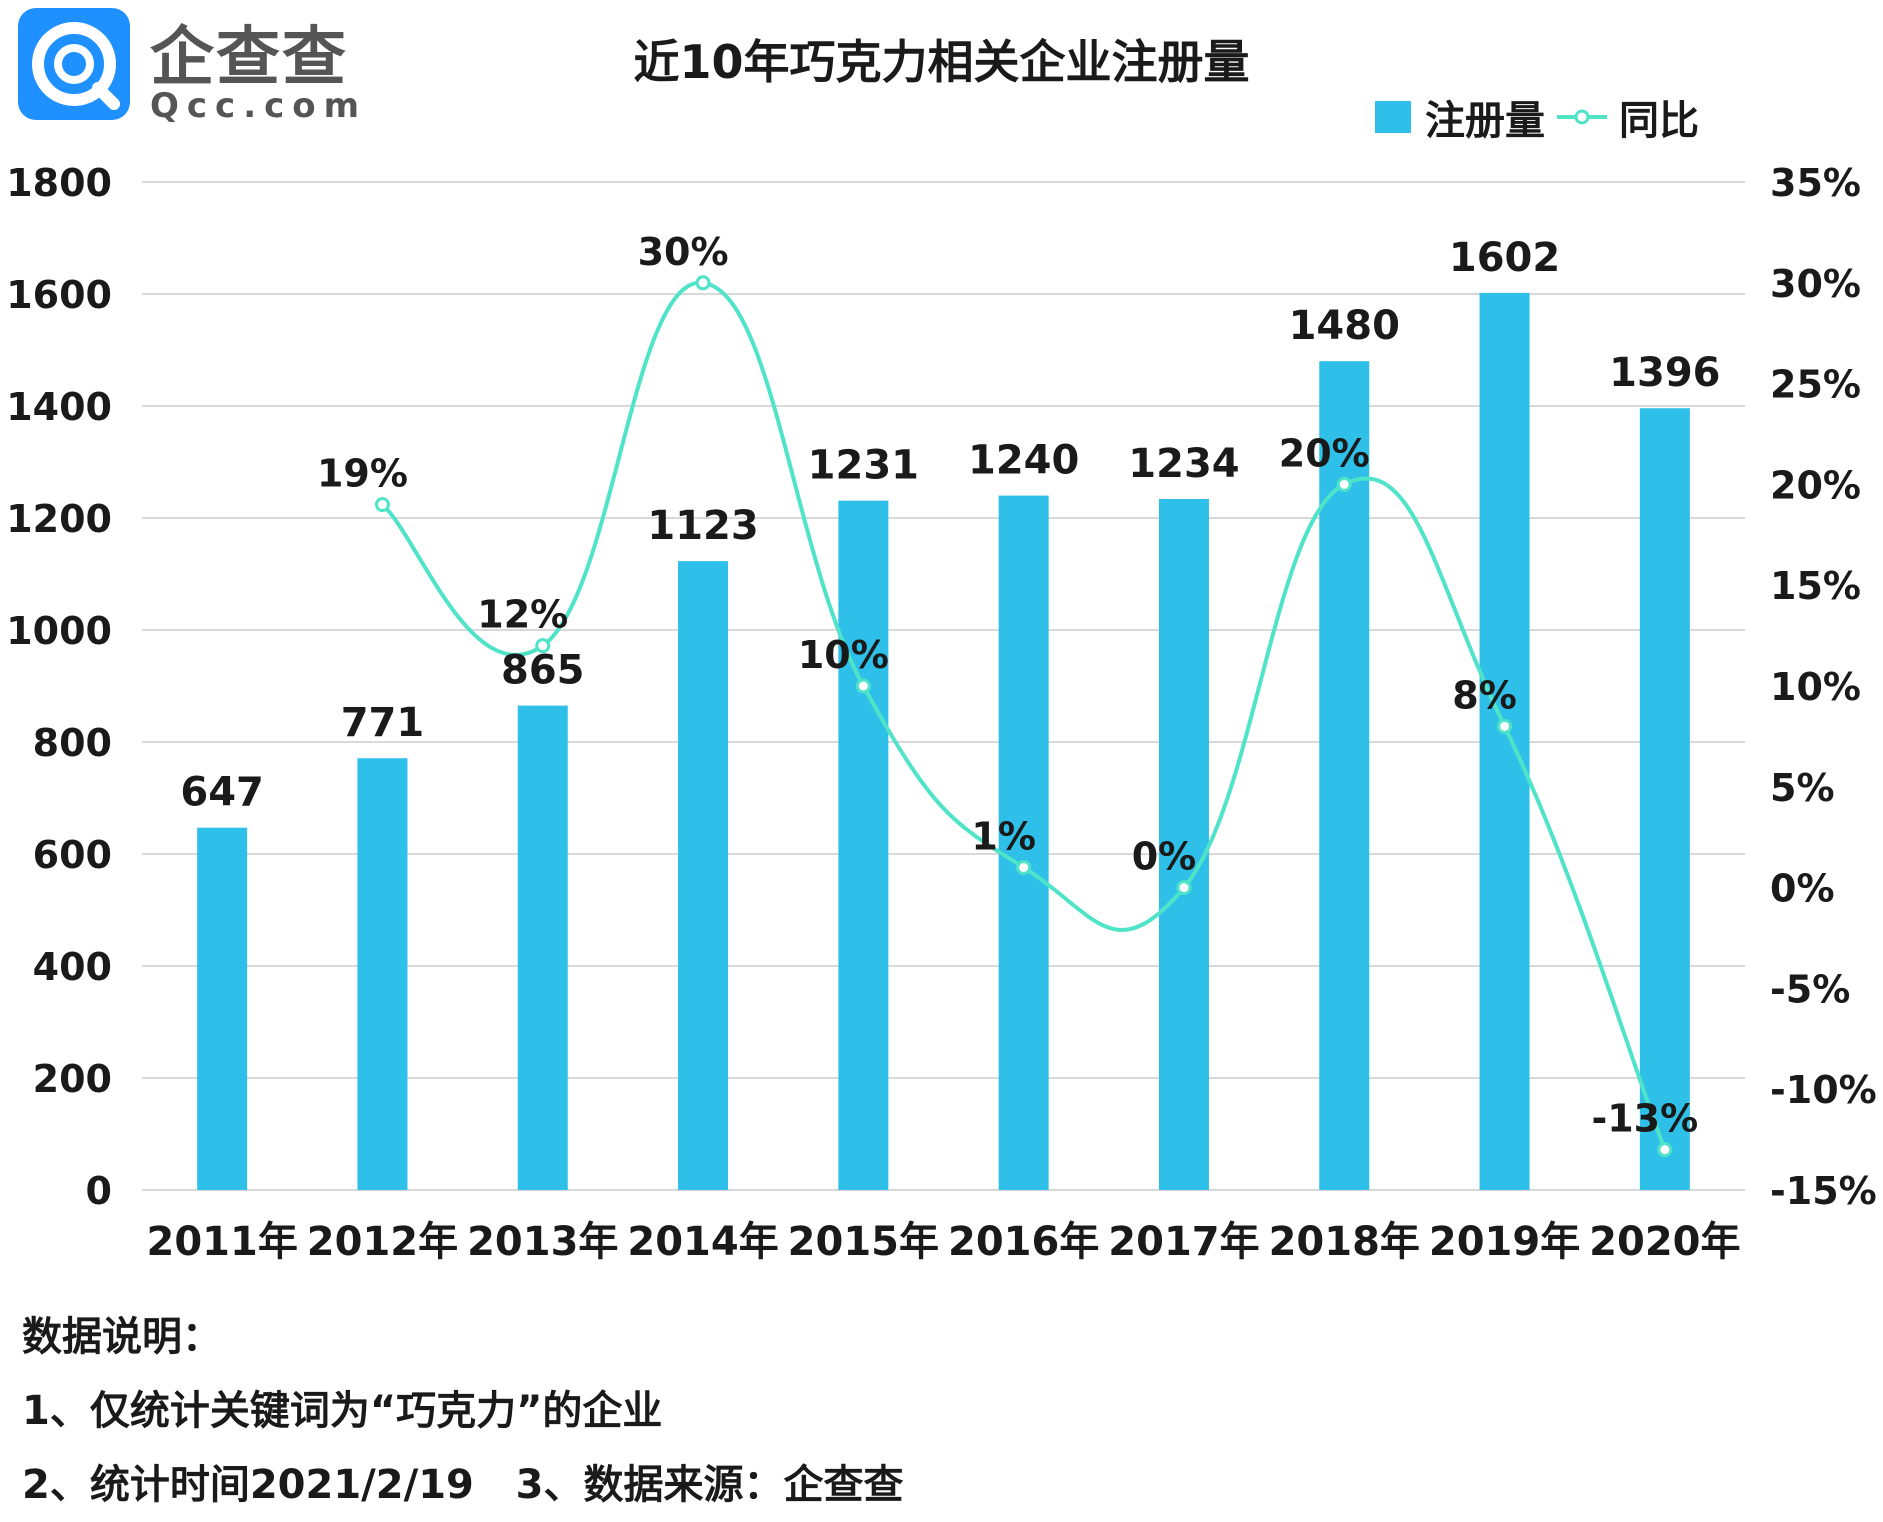  Describe the element at coordinates (221, 1242) in the screenshot. I see `x-tick-label: 2011年` at that location.